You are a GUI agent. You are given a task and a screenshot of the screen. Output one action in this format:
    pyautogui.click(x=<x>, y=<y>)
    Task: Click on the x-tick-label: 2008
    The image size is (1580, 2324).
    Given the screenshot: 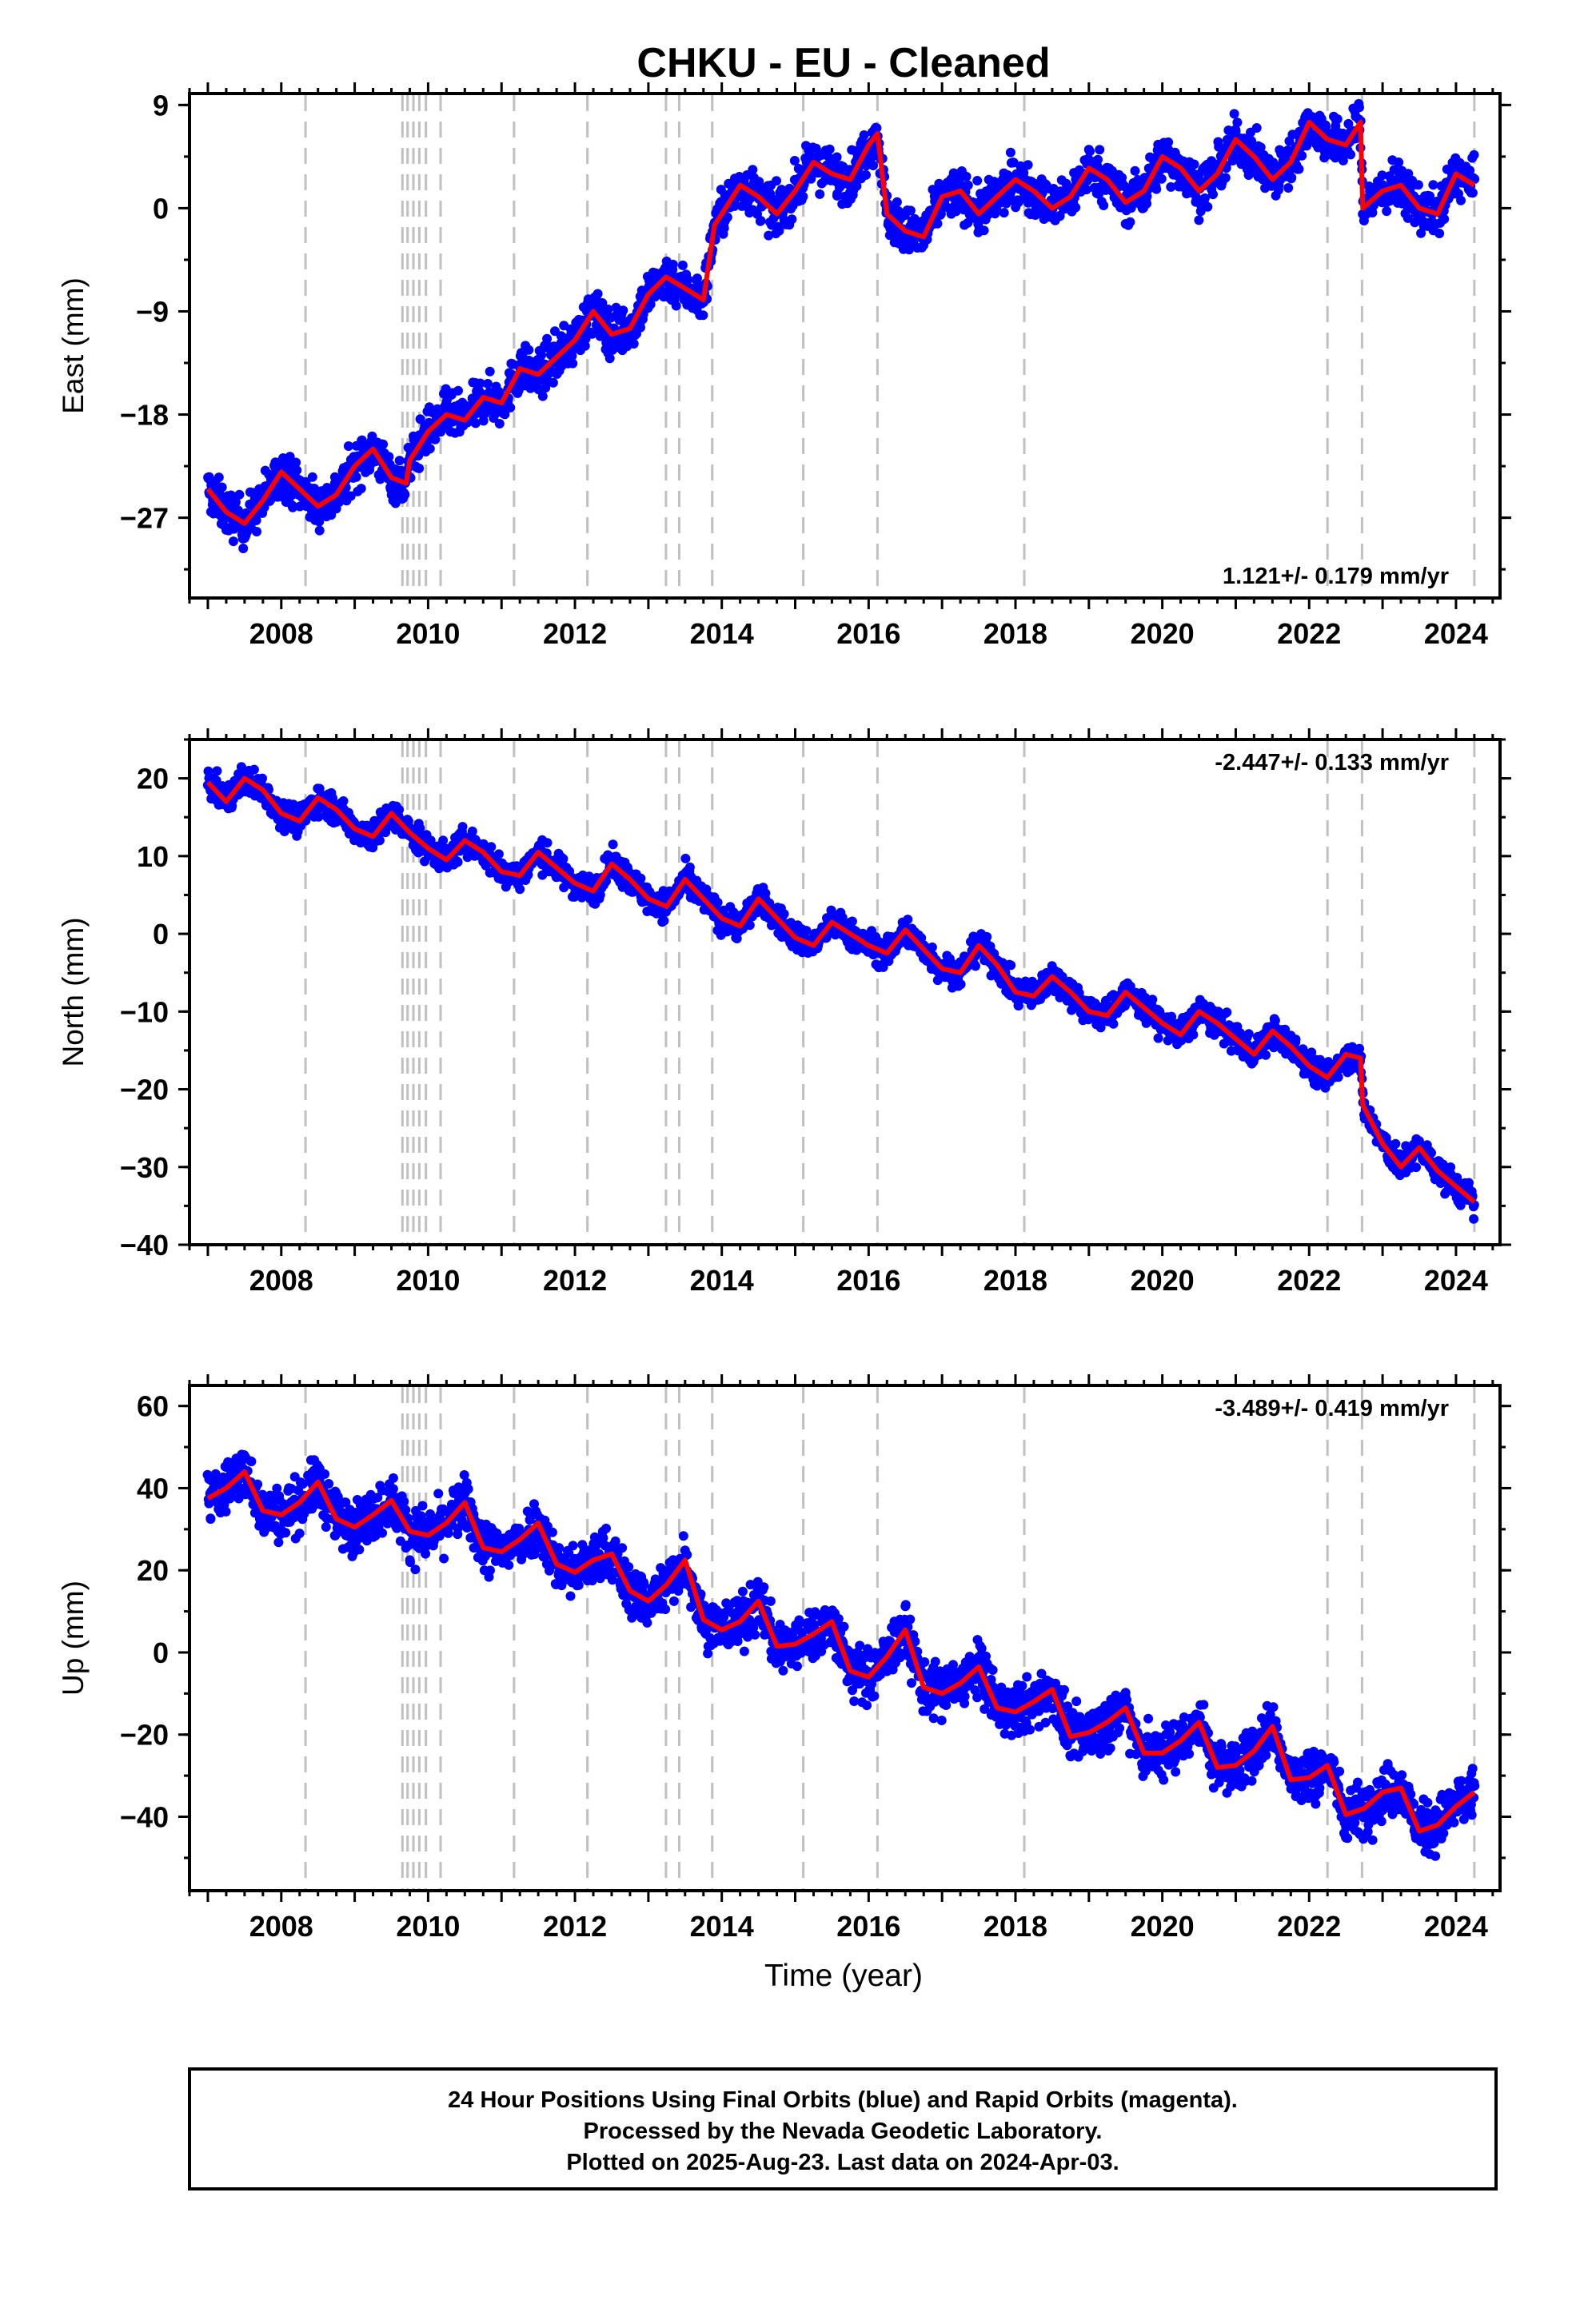 What is the action you would take?
    pyautogui.click(x=281, y=633)
    